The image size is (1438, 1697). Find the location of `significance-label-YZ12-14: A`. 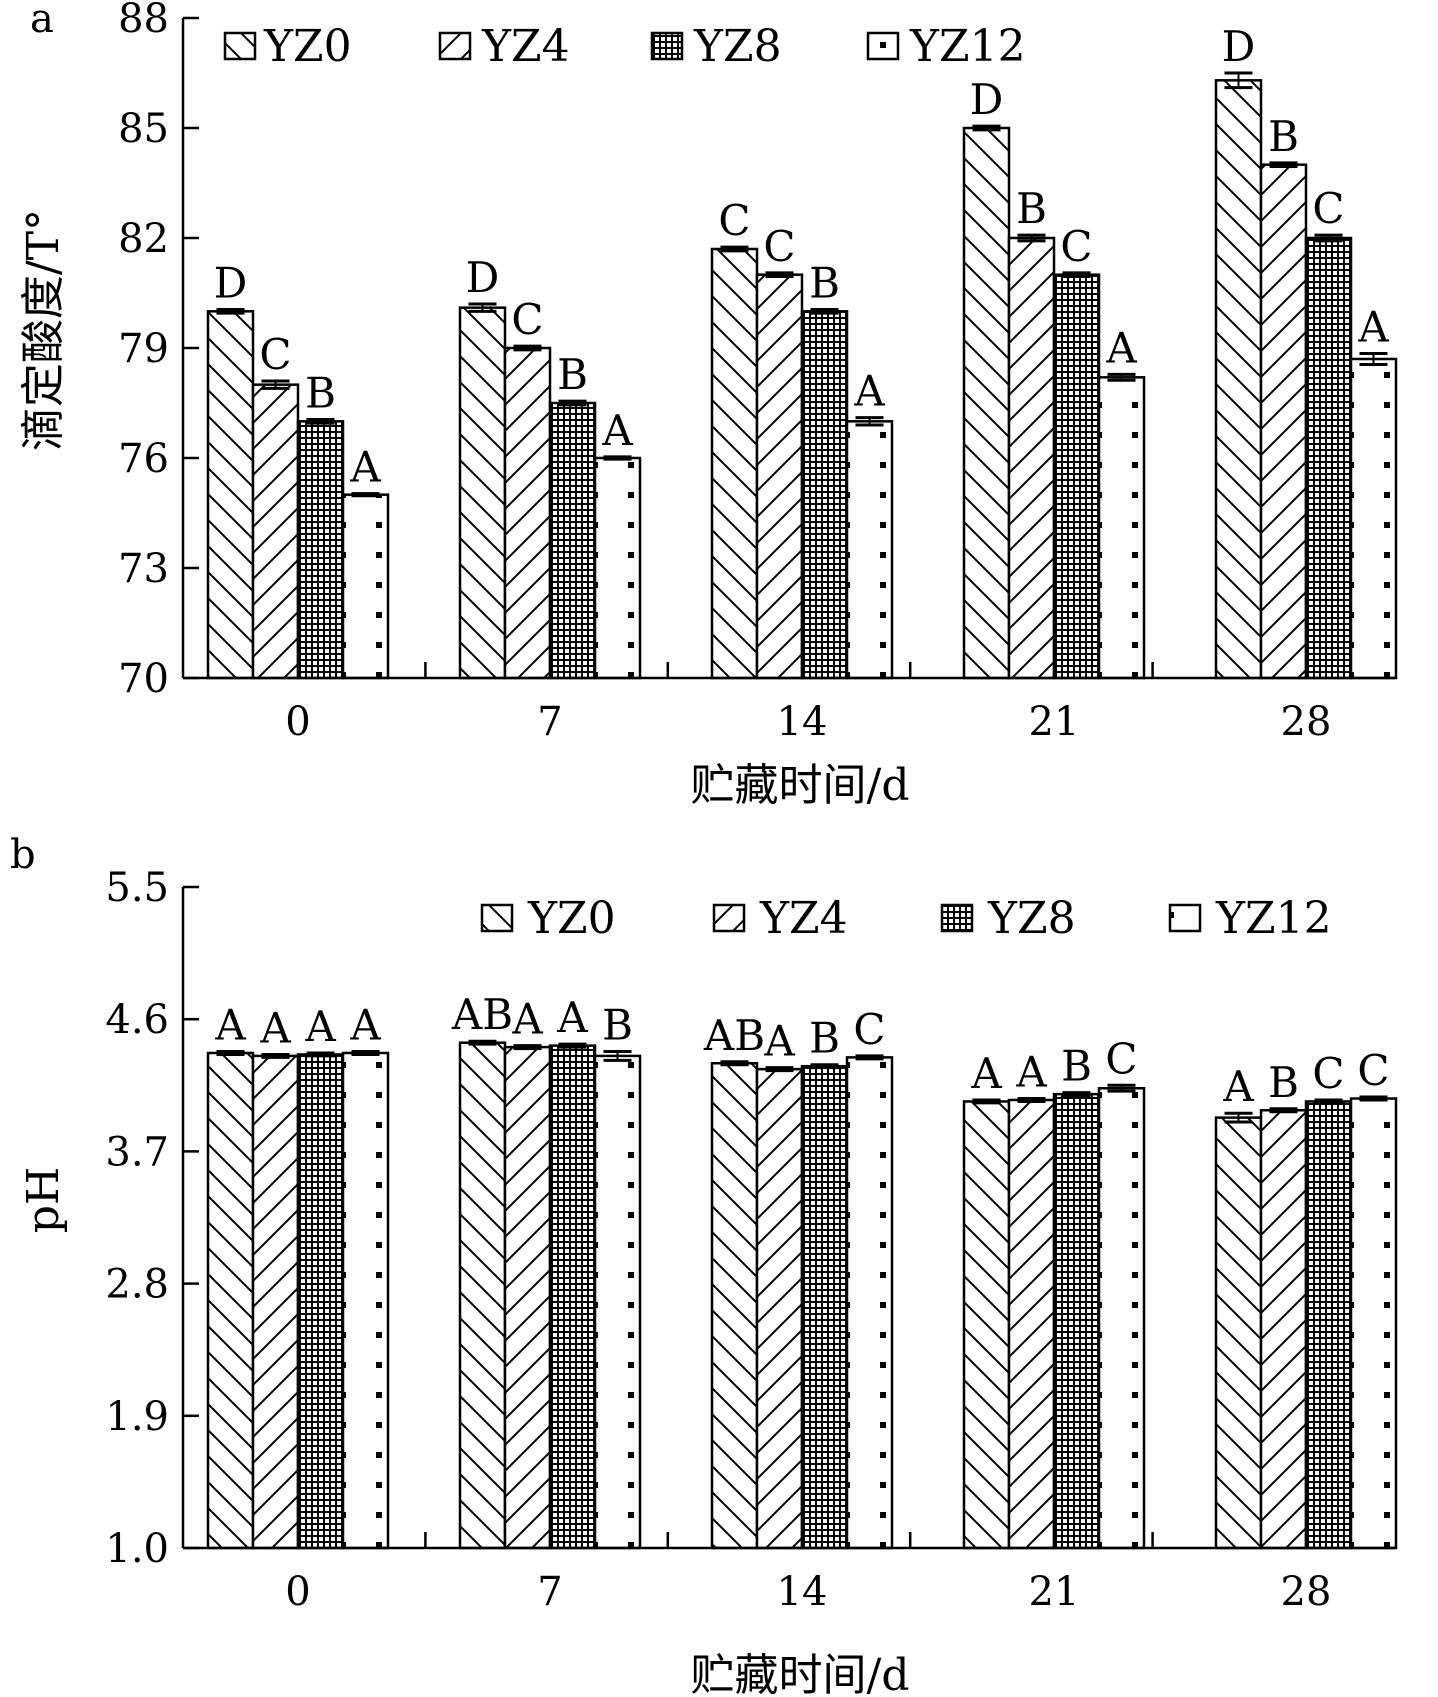

significance-label-YZ12-14: A is located at coordinates (869, 391).